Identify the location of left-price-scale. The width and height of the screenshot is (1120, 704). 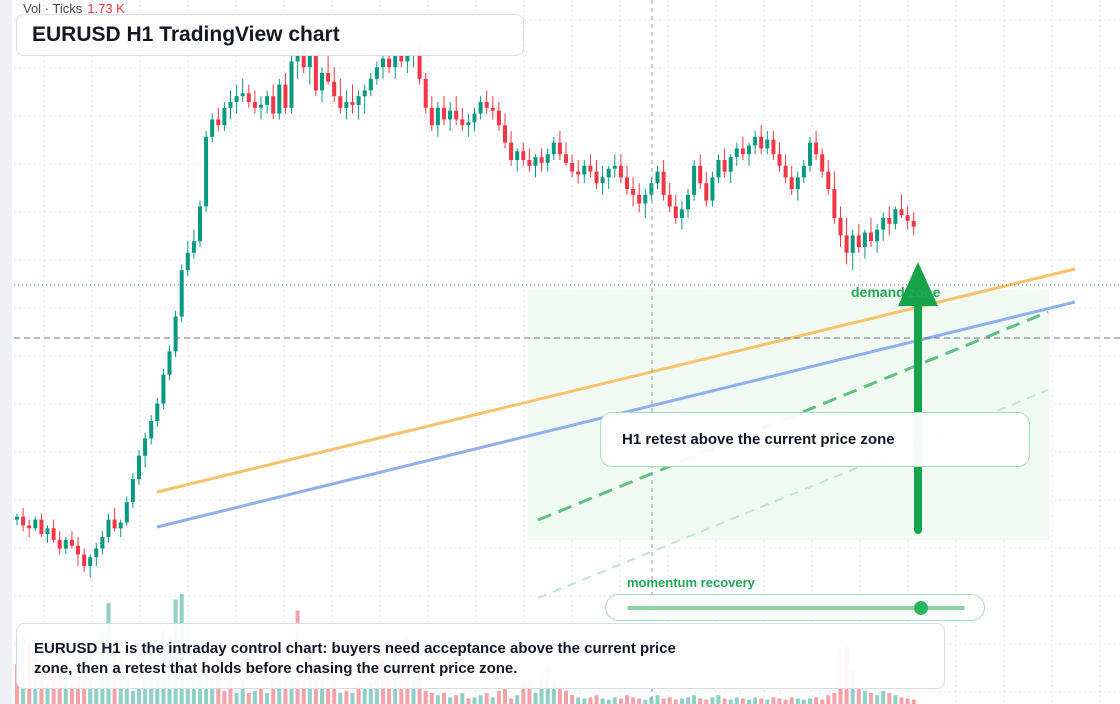
(6, 352).